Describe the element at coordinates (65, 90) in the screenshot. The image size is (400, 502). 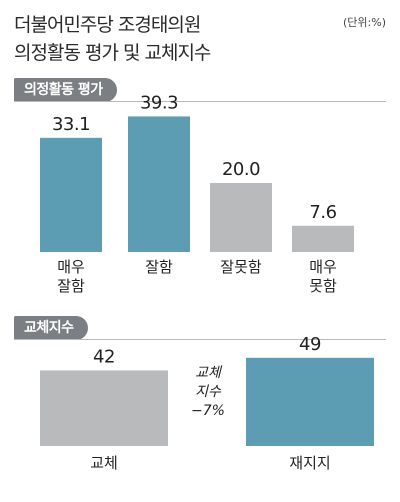
I see `section-title-evaluation: 의정활동 평가` at that location.